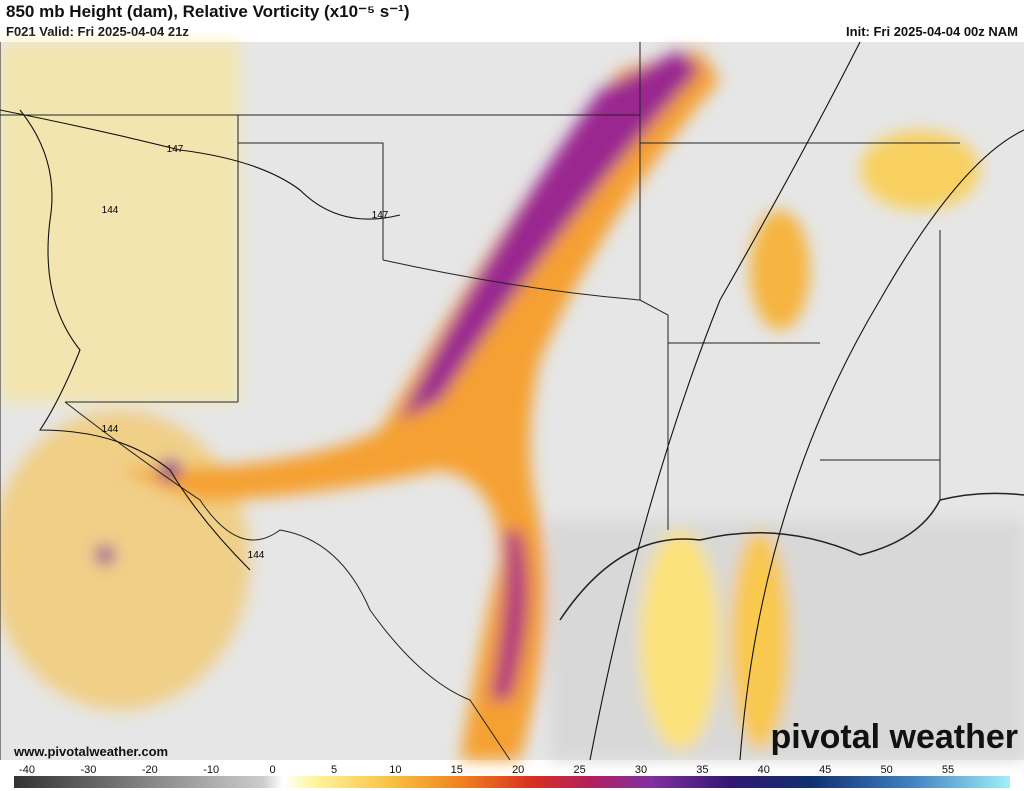 This screenshot has height=791, width=1024. Describe the element at coordinates (90, 751) in the screenshot. I see `website: www.pivotalweather.com` at that location.